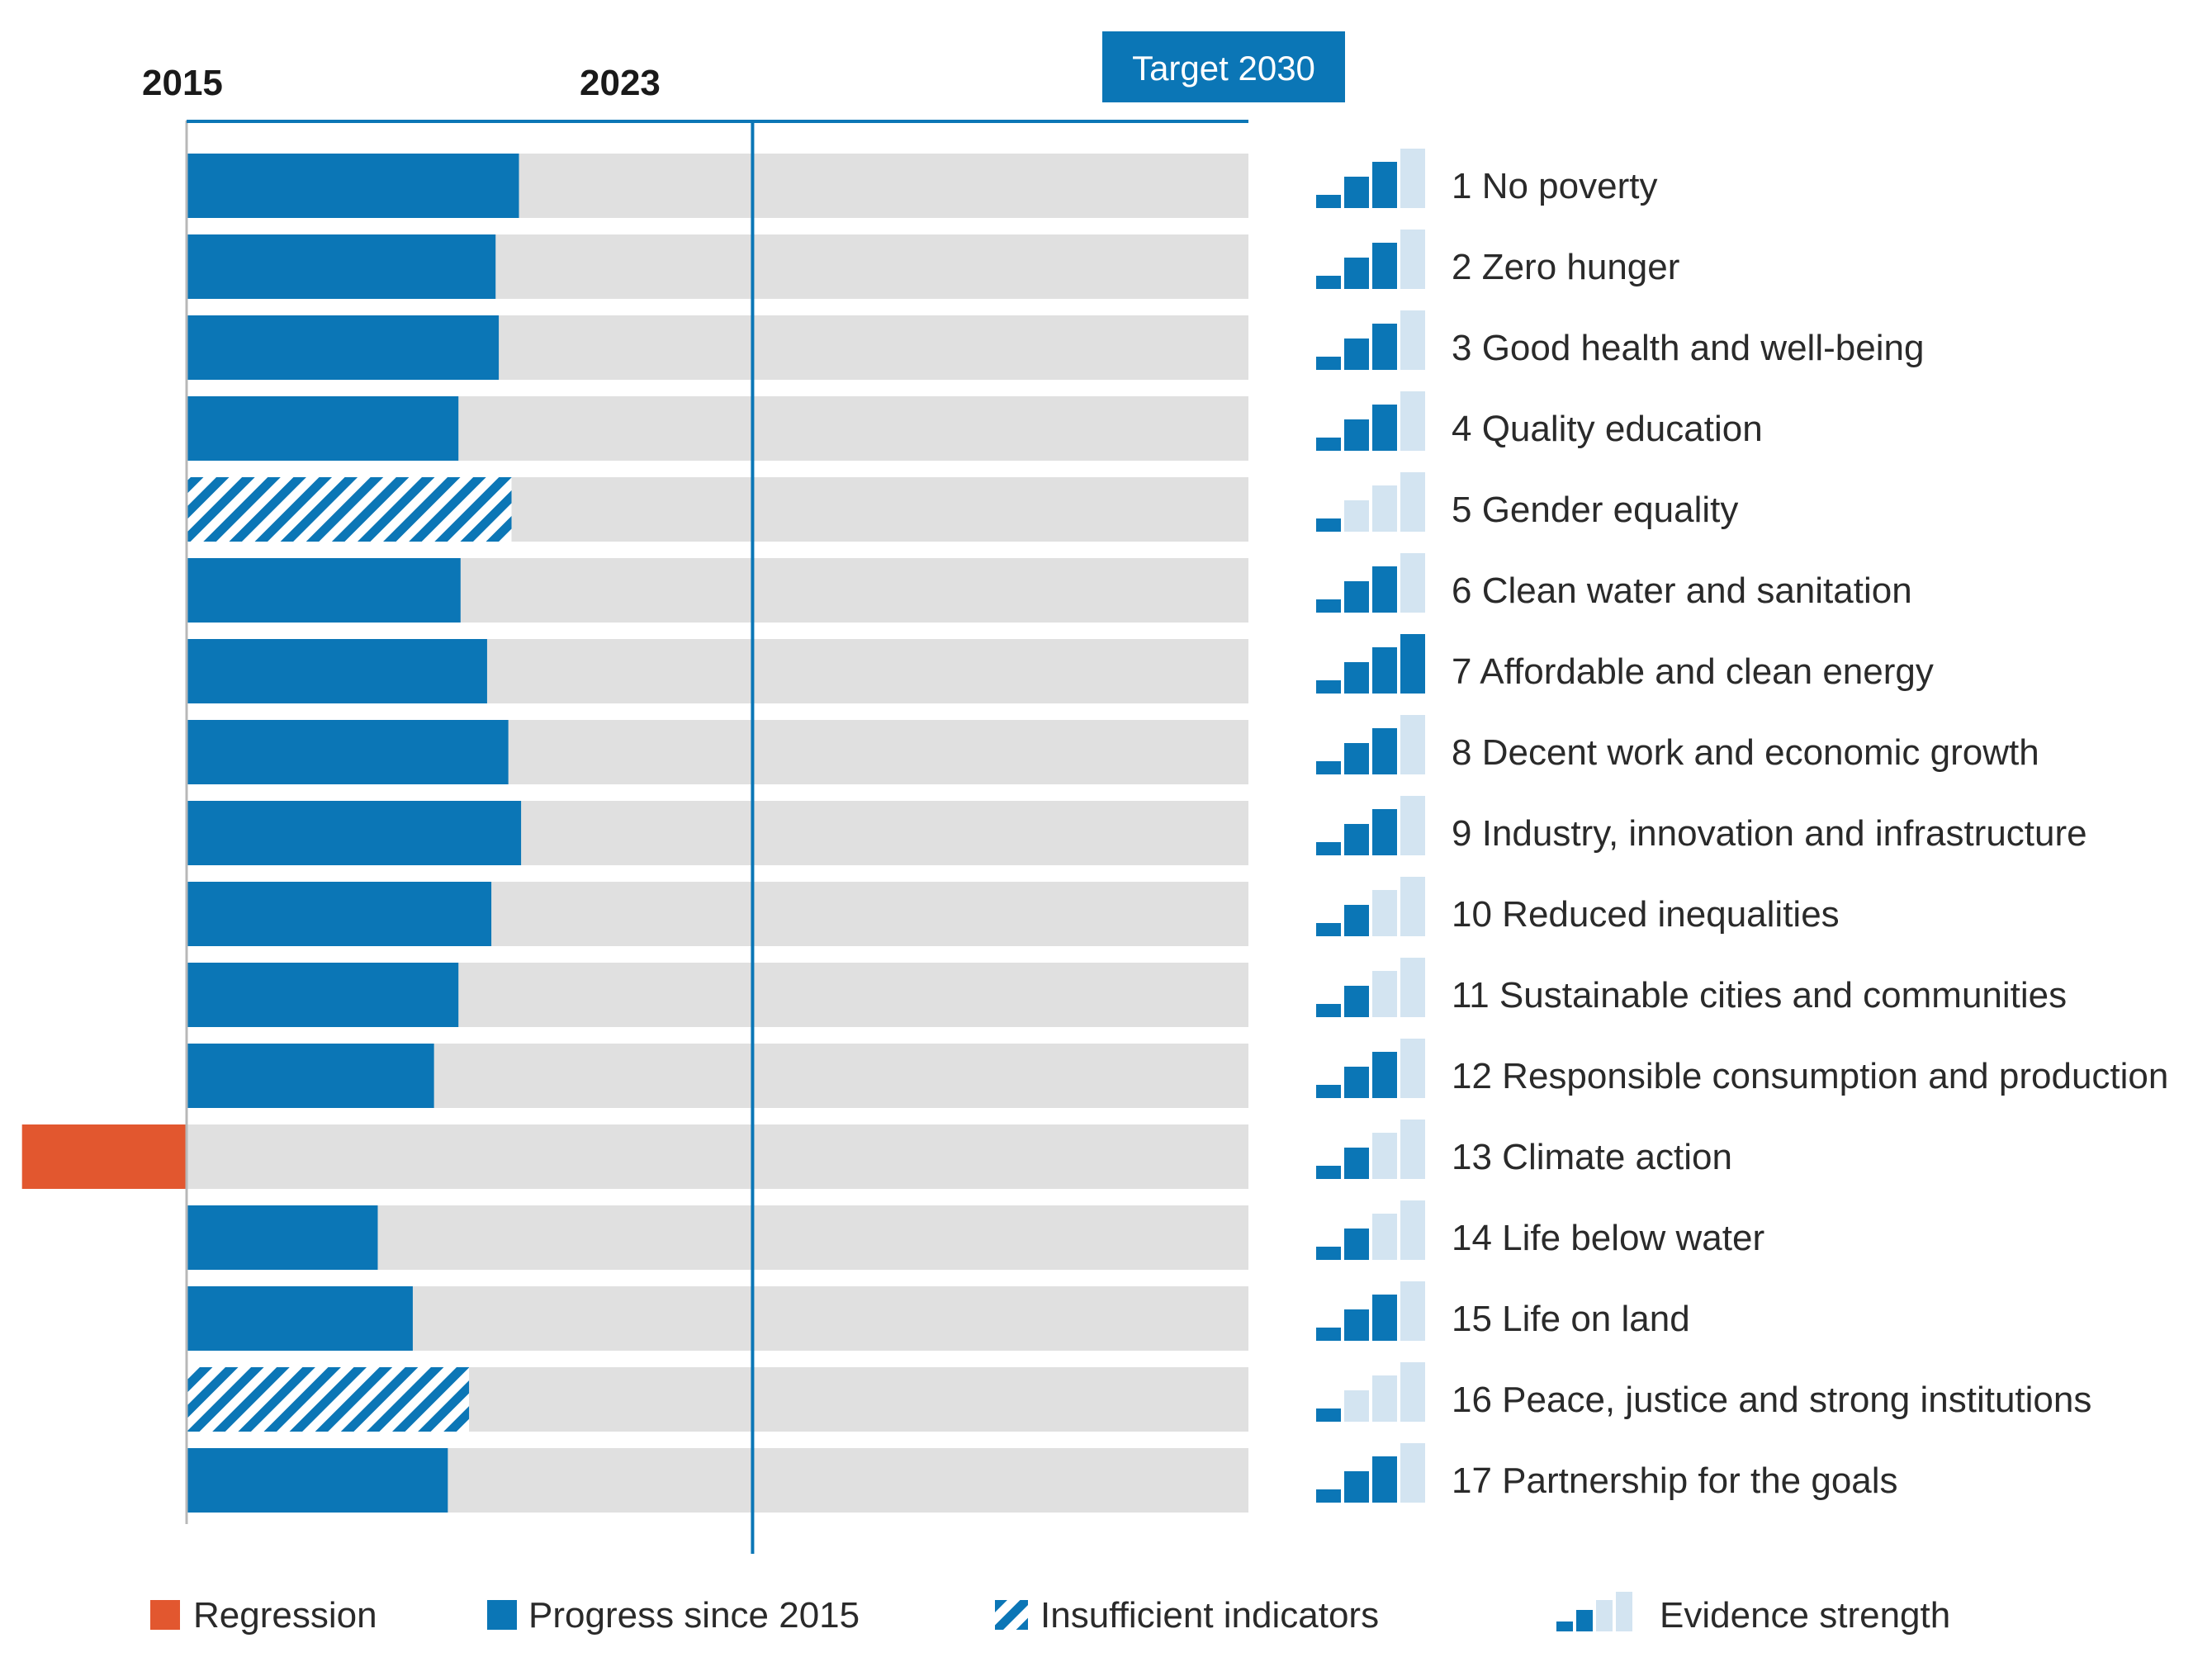 The image size is (2212, 1657). I want to click on target-badge: Target 2030, so click(1223, 66).